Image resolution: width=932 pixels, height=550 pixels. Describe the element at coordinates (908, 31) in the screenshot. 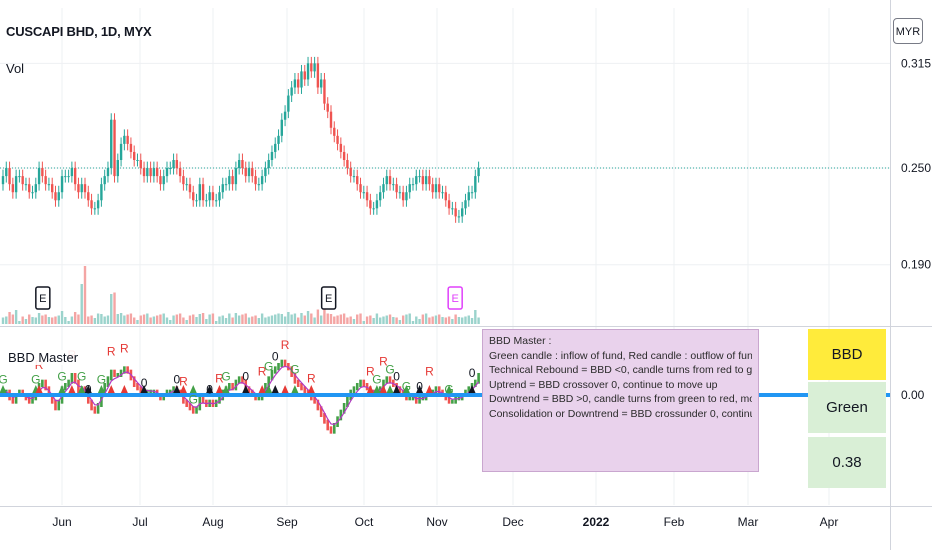

I see `currency-button: MYR` at that location.